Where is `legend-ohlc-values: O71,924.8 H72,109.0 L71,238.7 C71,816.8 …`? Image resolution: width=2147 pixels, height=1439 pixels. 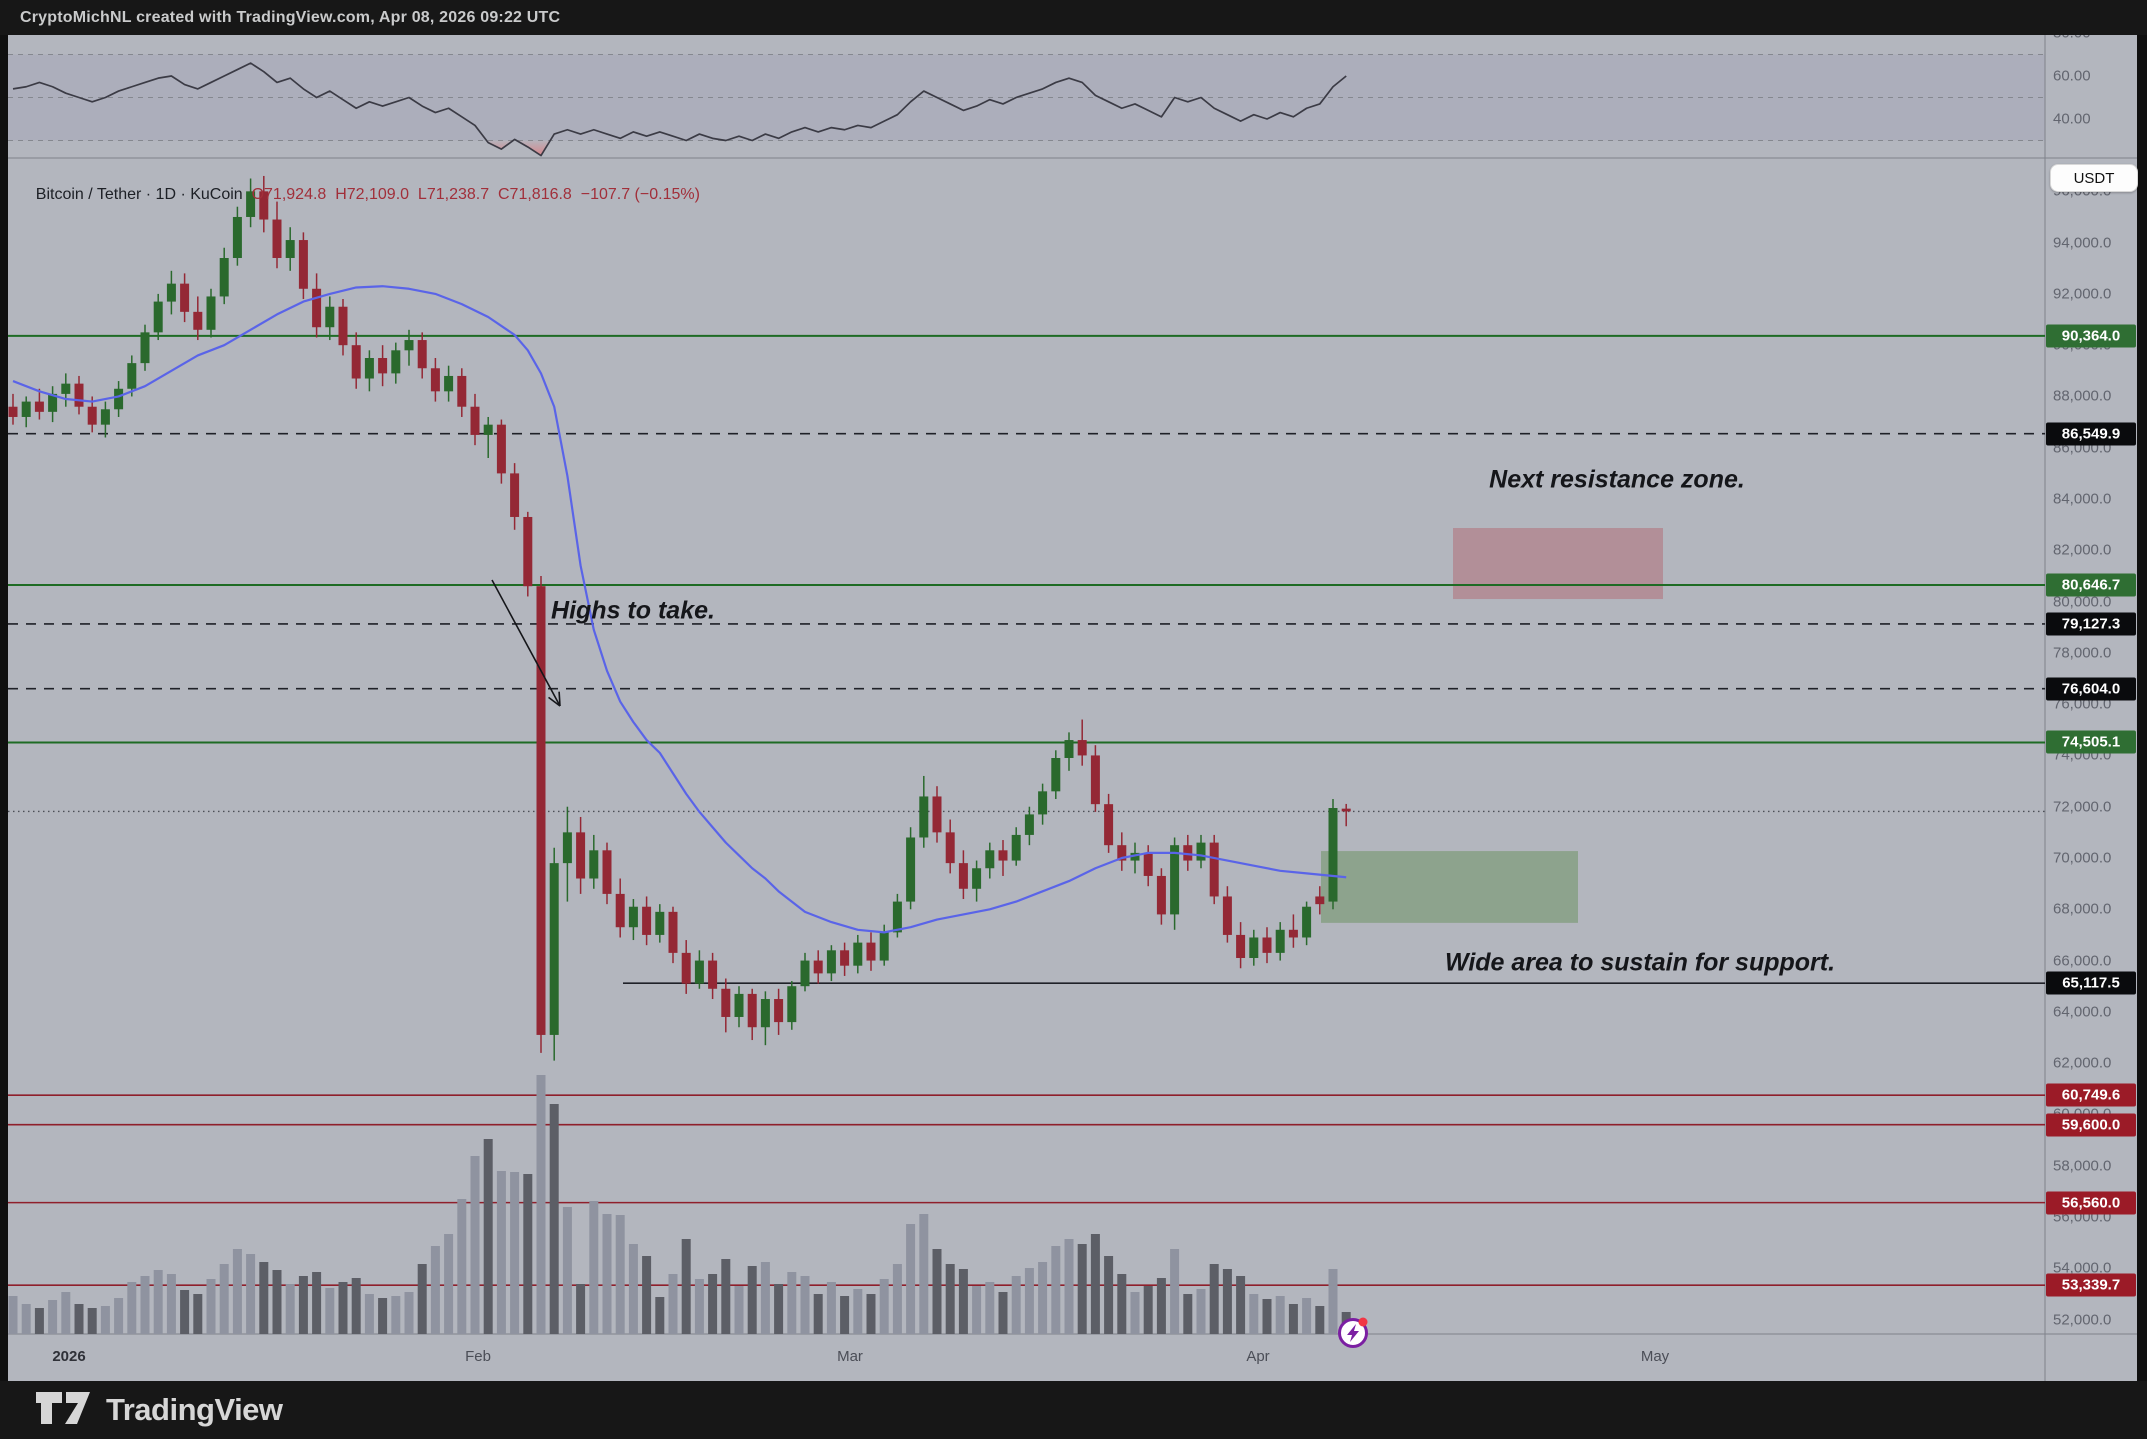 legend-ohlc-values: O71,924.8 H72,109.0 L71,238.7 C71,816.8 … is located at coordinates (475, 194).